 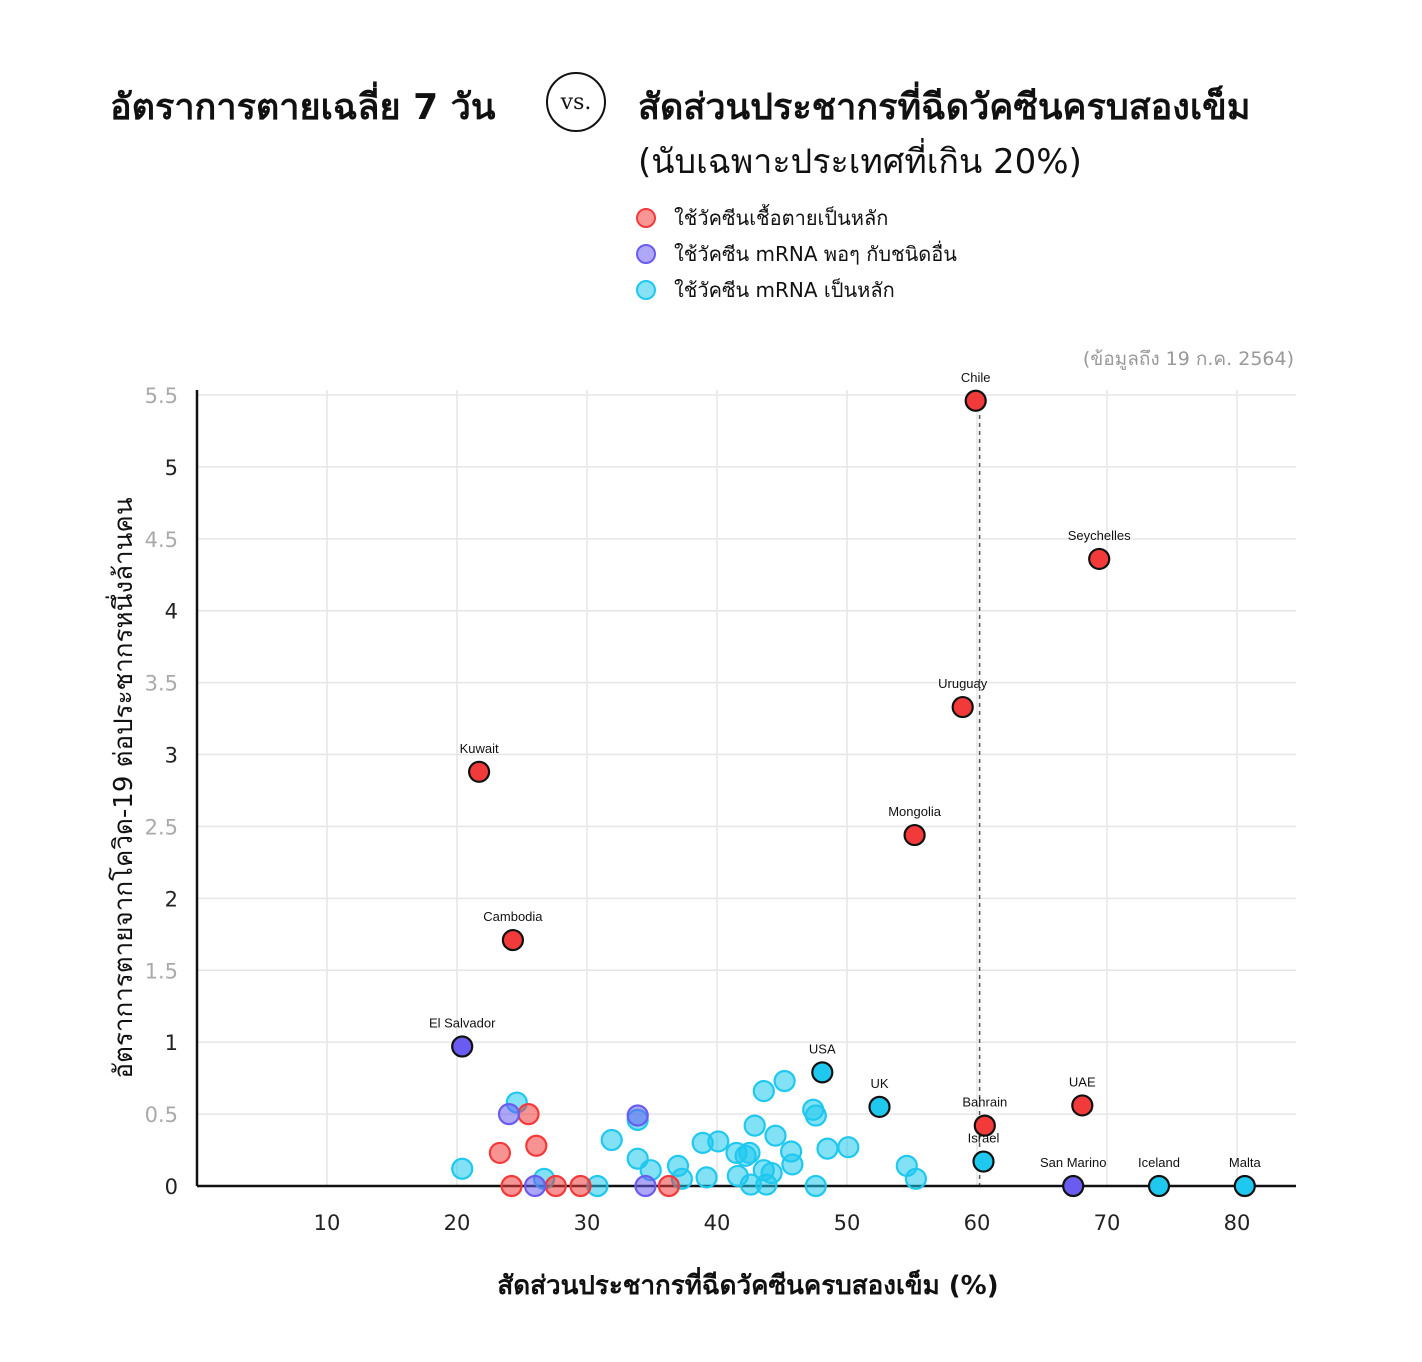 What do you see at coordinates (1159, 1162) in the screenshot?
I see `point-label-iceland: Iceland` at bounding box center [1159, 1162].